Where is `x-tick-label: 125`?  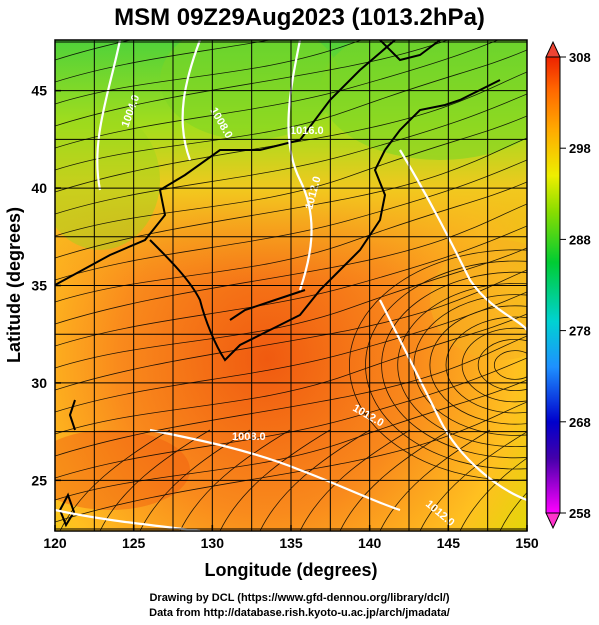
x-tick-label: 125 is located at coordinates (134, 543).